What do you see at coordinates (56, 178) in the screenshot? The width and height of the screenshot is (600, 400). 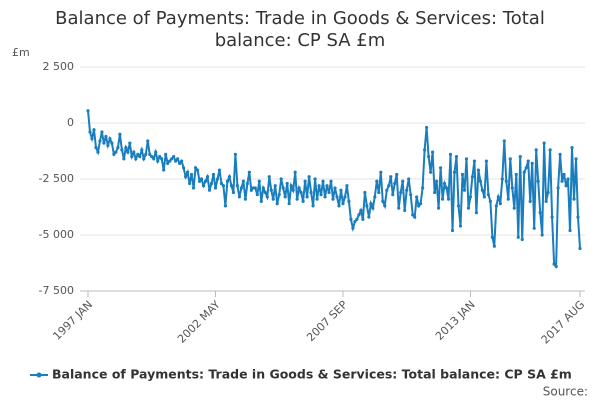 I see `y-tick-label: -2 500` at bounding box center [56, 178].